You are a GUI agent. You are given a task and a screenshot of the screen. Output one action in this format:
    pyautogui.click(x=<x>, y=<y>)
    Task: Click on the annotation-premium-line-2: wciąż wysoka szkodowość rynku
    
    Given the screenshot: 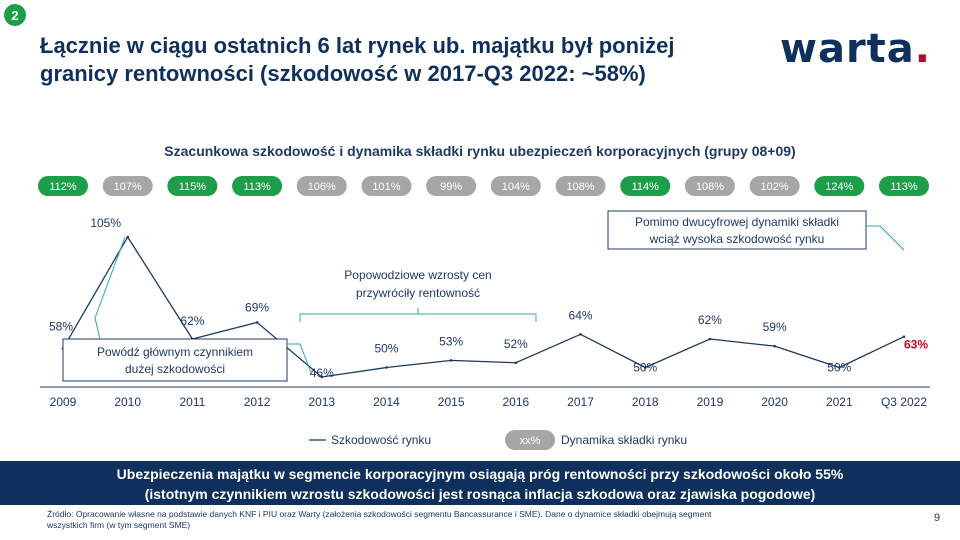 What is the action you would take?
    pyautogui.click(x=737, y=239)
    